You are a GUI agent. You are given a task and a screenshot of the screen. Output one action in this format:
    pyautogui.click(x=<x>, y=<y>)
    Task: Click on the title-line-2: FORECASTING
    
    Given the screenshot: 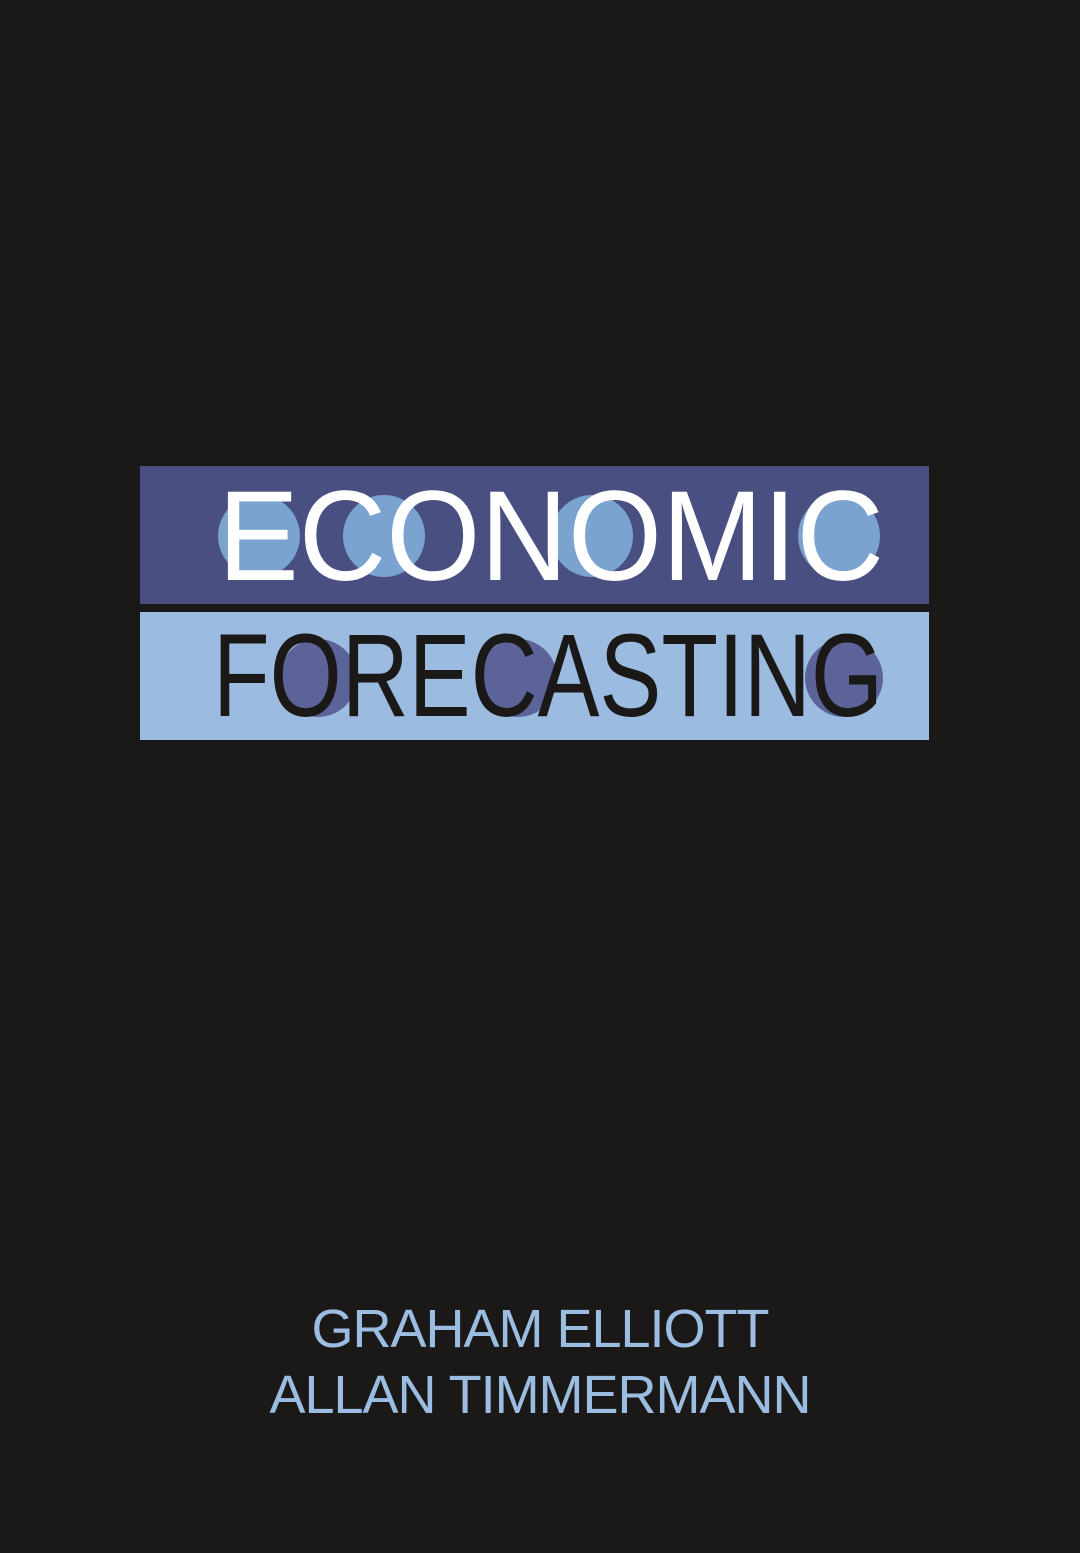 What is the action you would take?
    pyautogui.click(x=548, y=676)
    